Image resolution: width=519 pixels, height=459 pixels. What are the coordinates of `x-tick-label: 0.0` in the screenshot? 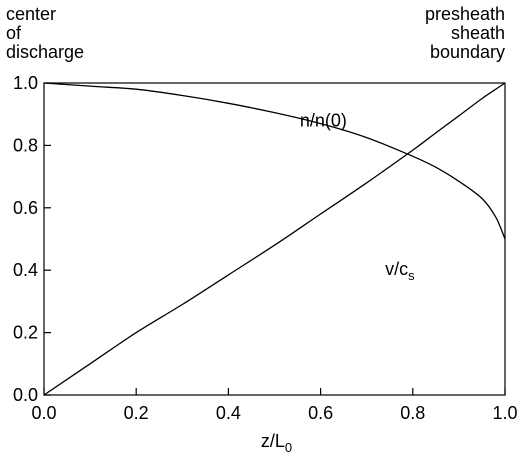 It's located at (43, 413).